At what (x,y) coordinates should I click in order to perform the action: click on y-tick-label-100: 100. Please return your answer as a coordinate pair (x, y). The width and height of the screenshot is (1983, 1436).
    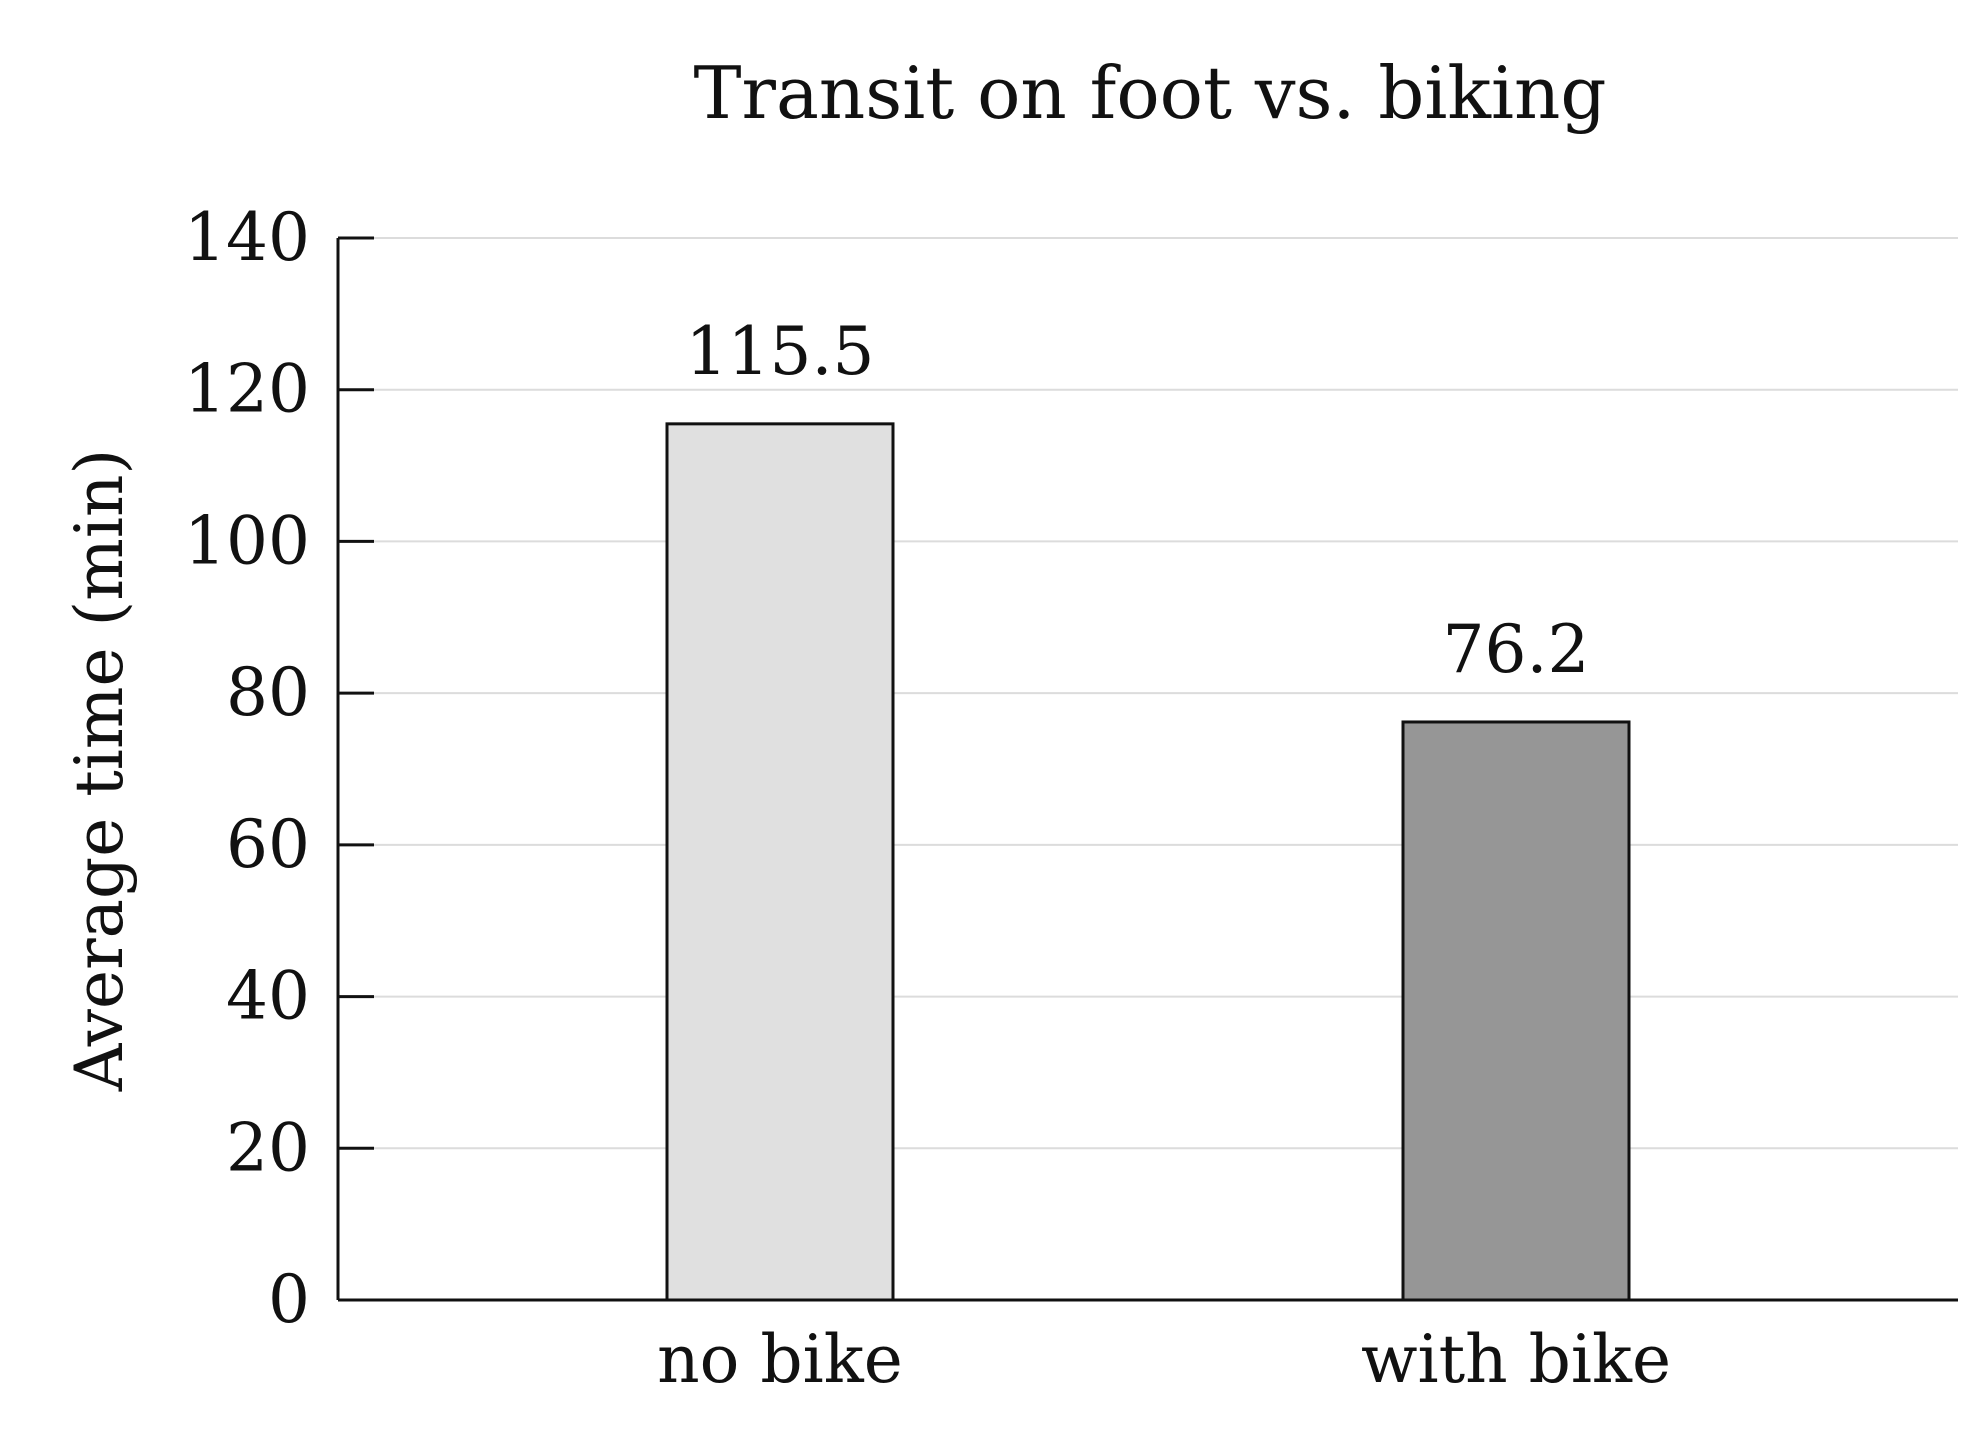
    Looking at the image, I should click on (247, 540).